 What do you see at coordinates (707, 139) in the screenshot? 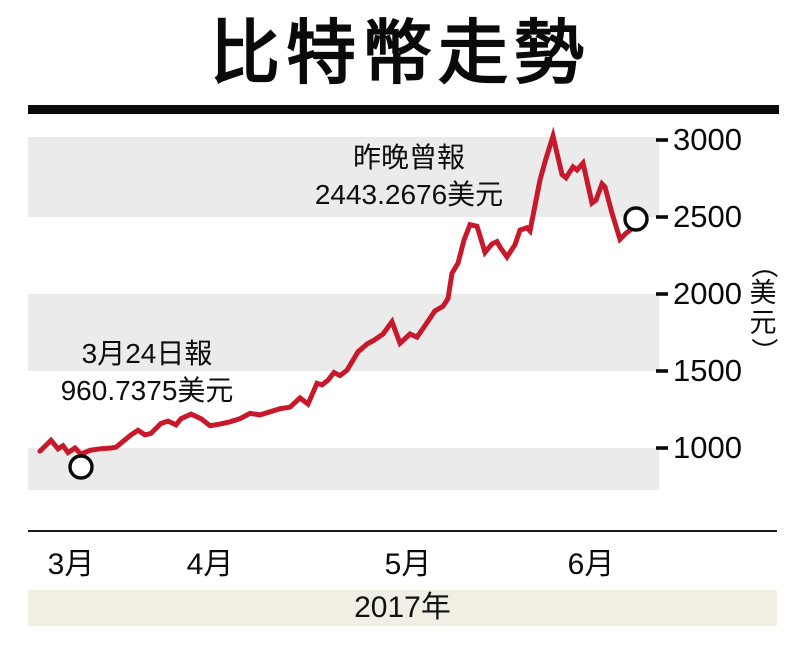
I see `y-axis-tick-label: 3000` at bounding box center [707, 139].